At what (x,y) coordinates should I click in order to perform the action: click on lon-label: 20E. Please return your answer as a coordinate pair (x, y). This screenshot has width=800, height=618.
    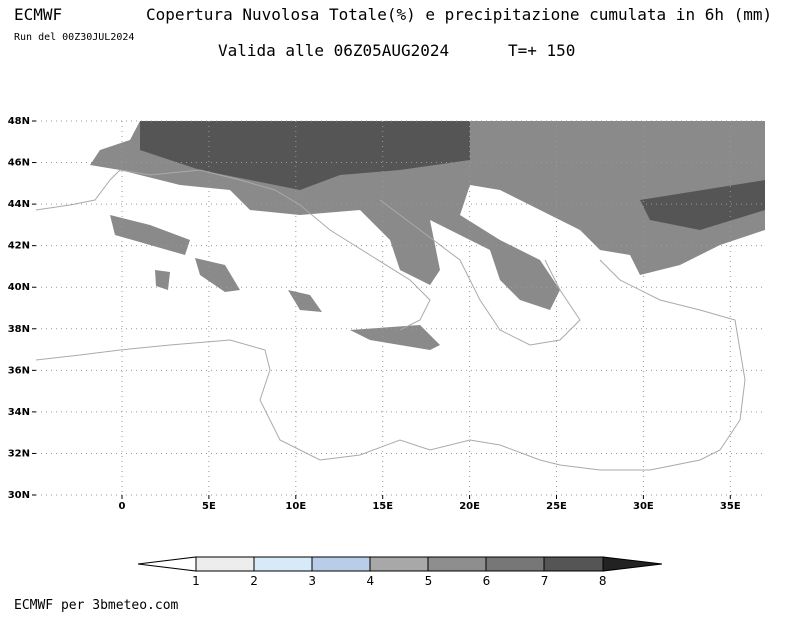
    Looking at the image, I should click on (469, 506).